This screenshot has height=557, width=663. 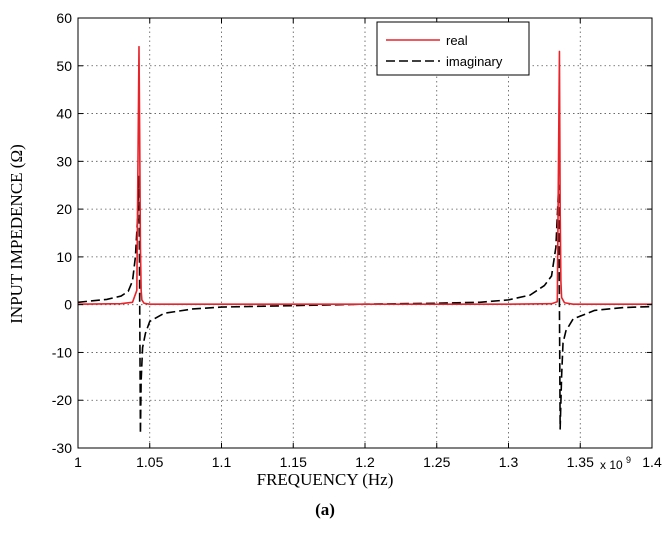 What do you see at coordinates (149, 462) in the screenshot?
I see `x-tick-label: 1.05` at bounding box center [149, 462].